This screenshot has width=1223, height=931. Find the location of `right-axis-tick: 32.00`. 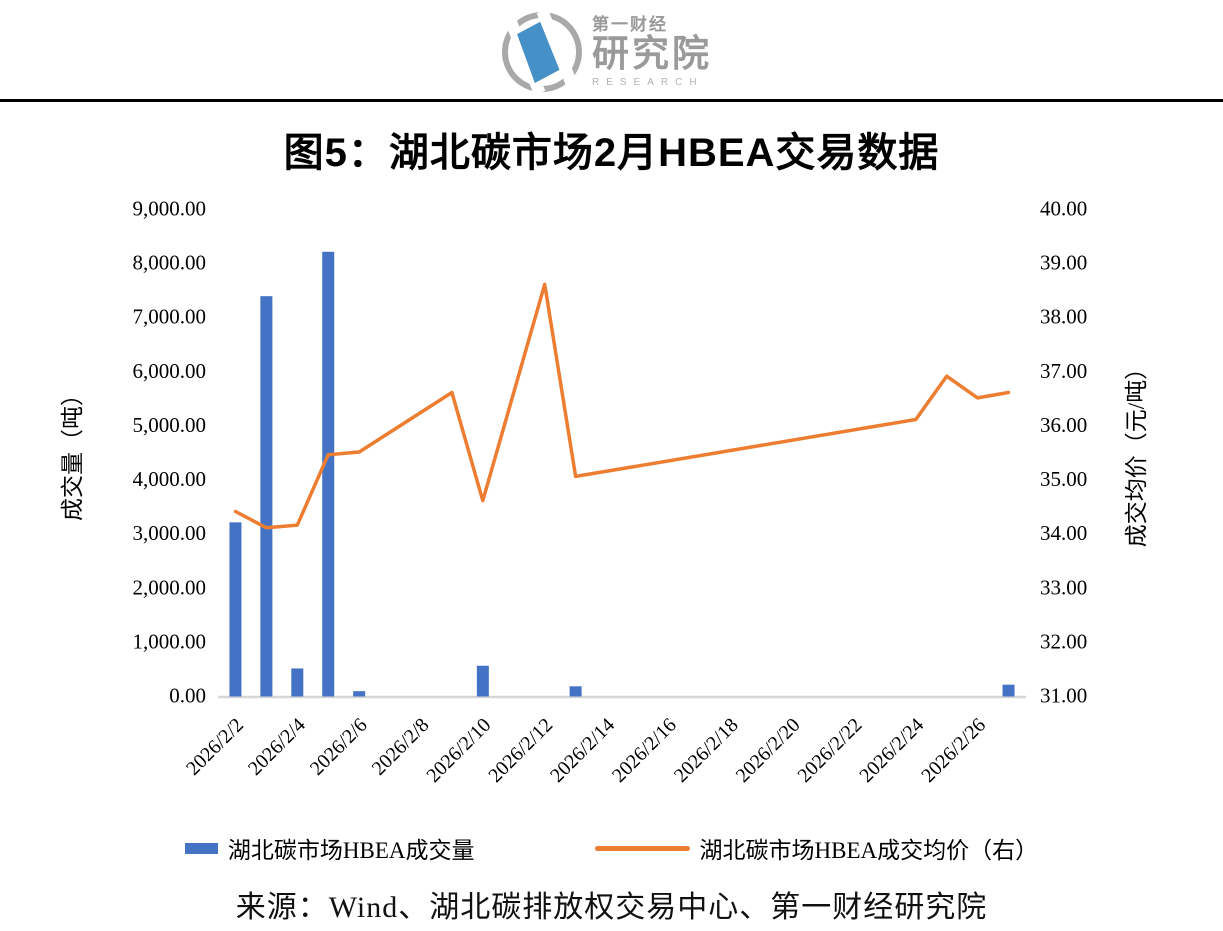

right-axis-tick: 32.00 is located at coordinates (1063, 641).